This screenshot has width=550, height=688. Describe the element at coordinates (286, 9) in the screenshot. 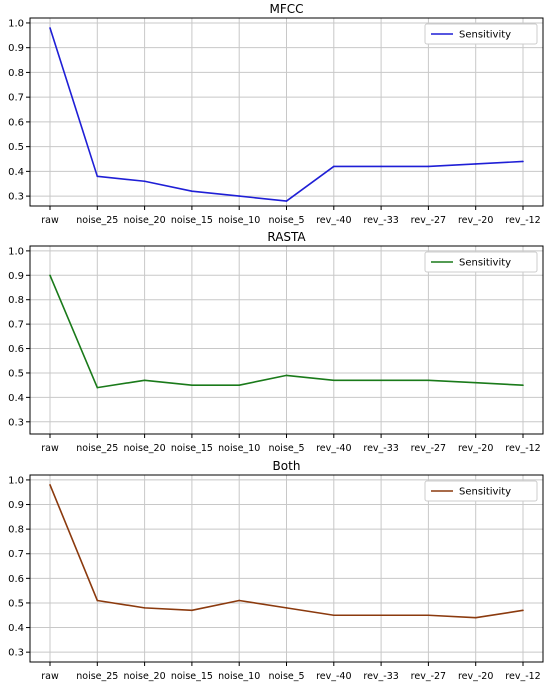

I see `chart-title: MFCC` at that location.